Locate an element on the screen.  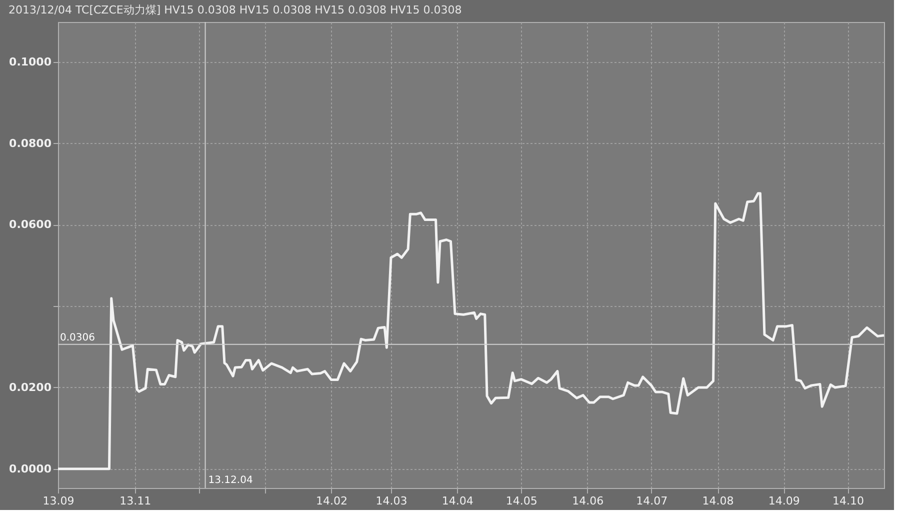
x-tick-label: 13.09 is located at coordinates (58, 501).